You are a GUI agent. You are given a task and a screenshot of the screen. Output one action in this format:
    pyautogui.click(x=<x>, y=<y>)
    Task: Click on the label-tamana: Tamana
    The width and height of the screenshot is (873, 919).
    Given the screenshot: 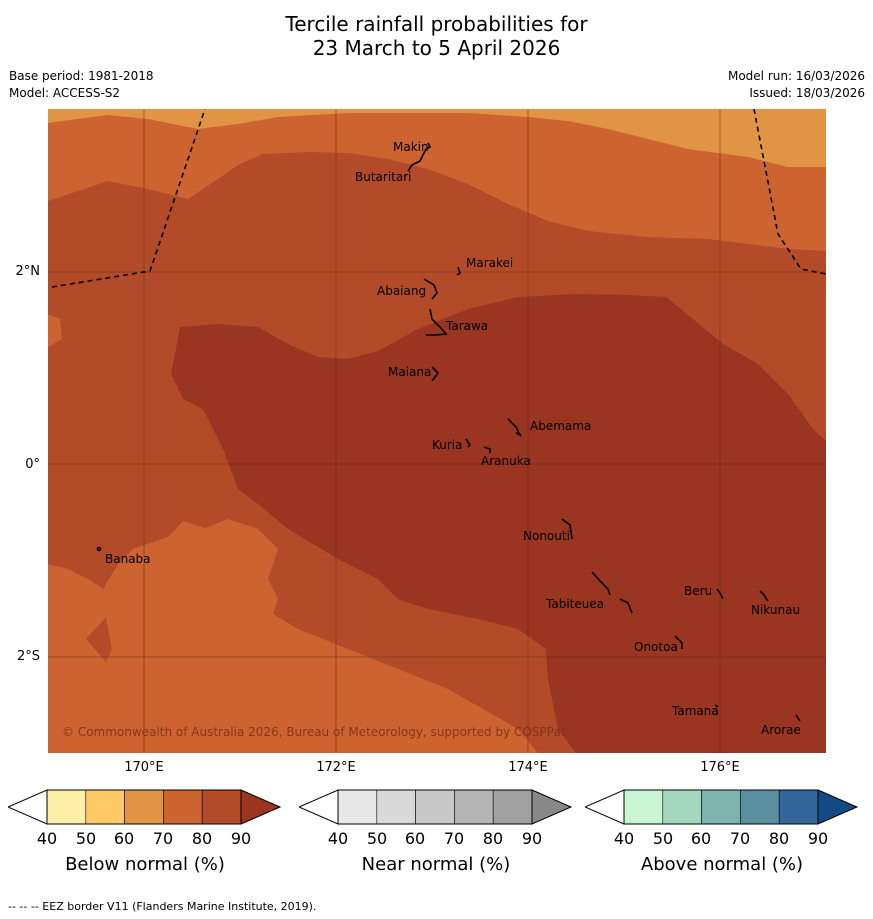 What is the action you would take?
    pyautogui.click(x=695, y=711)
    